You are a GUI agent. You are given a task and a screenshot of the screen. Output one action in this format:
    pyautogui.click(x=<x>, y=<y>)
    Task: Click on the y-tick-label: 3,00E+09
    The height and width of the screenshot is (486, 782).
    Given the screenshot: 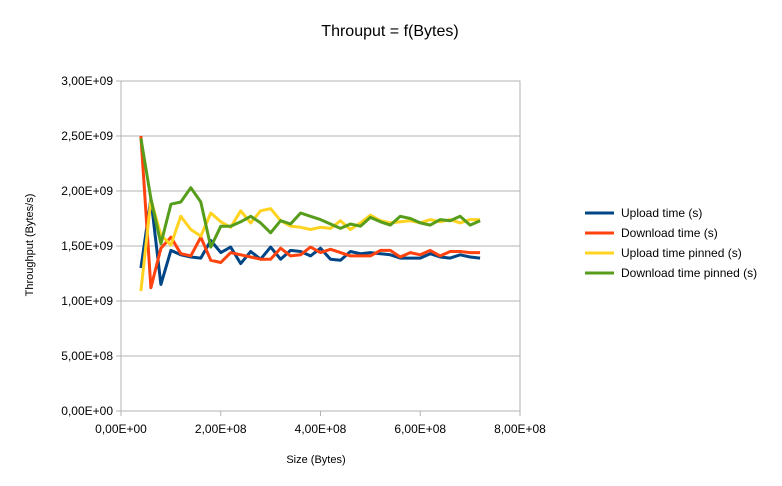 What is the action you would take?
    pyautogui.click(x=87, y=81)
    